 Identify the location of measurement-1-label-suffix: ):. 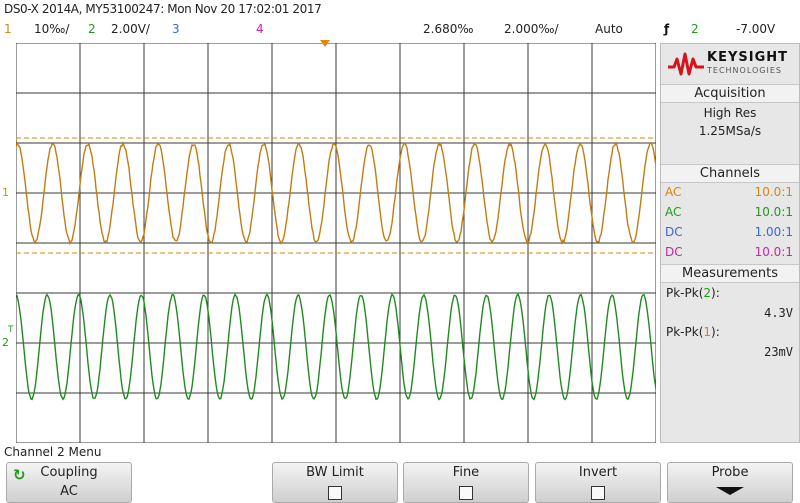
(715, 293).